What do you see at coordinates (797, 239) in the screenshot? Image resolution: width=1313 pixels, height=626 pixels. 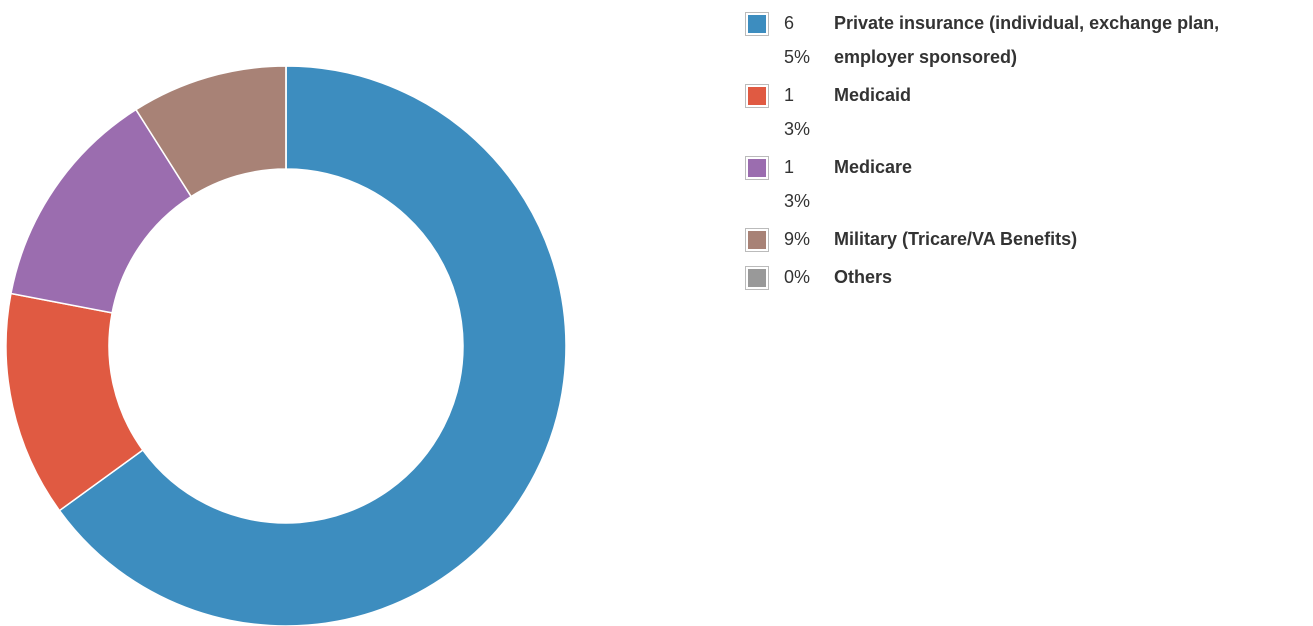 I see `legend-value: 9%` at bounding box center [797, 239].